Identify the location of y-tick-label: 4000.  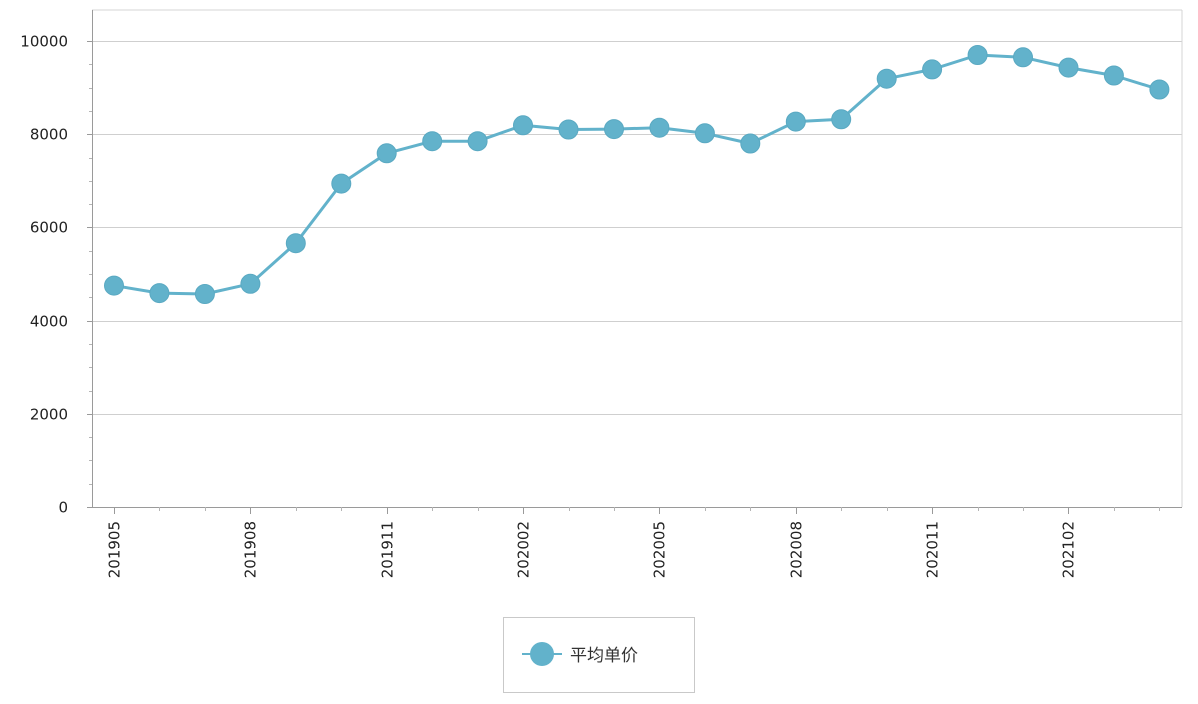
(49, 322).